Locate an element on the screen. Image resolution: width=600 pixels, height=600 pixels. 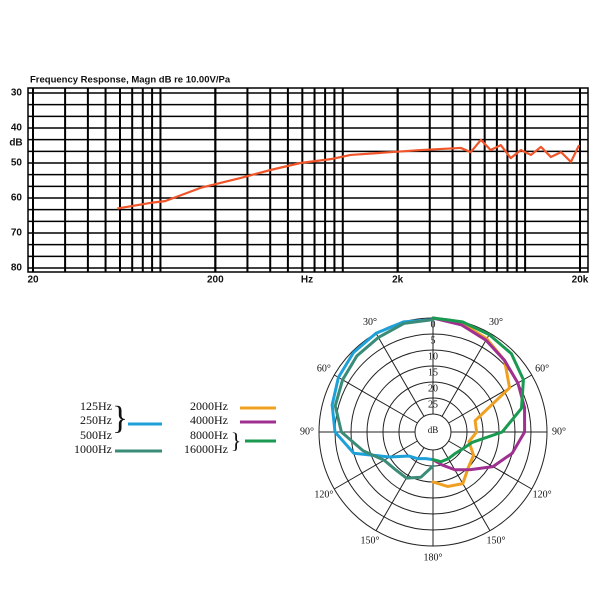
legend-label: 16000Hz is located at coordinates (206, 449).